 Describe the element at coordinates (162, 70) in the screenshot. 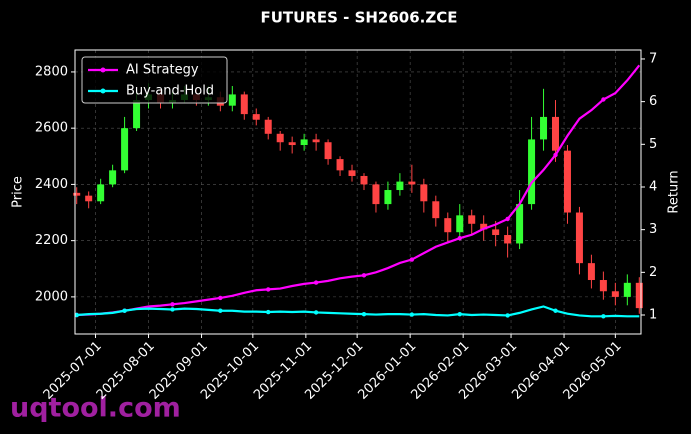

I see `legend-label: AI Strategy` at that location.